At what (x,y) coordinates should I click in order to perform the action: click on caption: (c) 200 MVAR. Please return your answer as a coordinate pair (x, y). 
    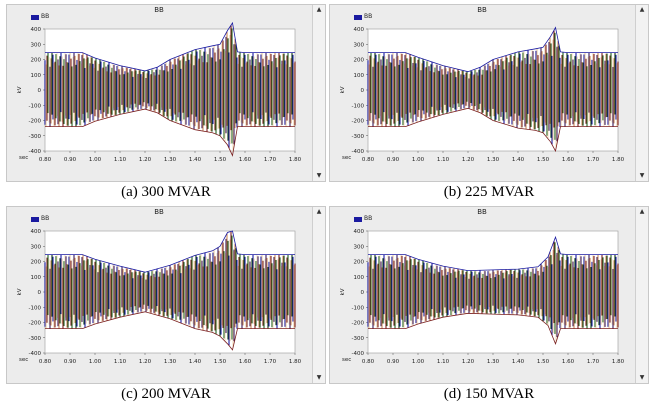
    Looking at the image, I should click on (166, 394).